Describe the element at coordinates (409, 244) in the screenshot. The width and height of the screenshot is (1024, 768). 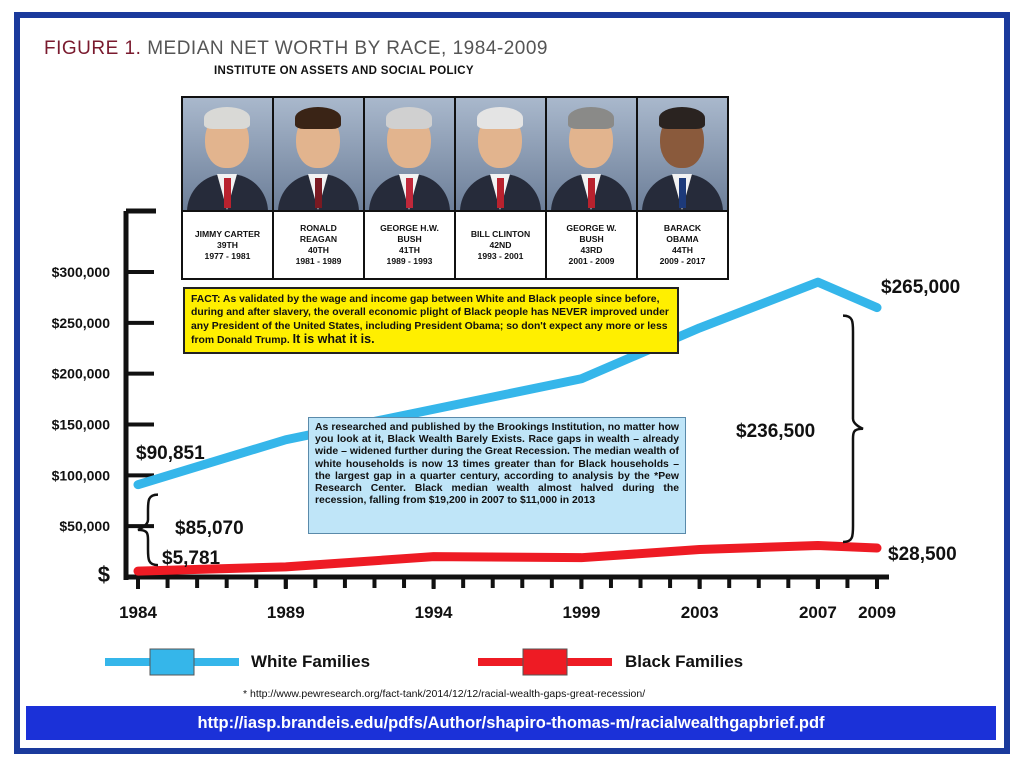
I see `president-name: GEORGE H.W. BUSH 41TH 1989 - 1993` at that location.